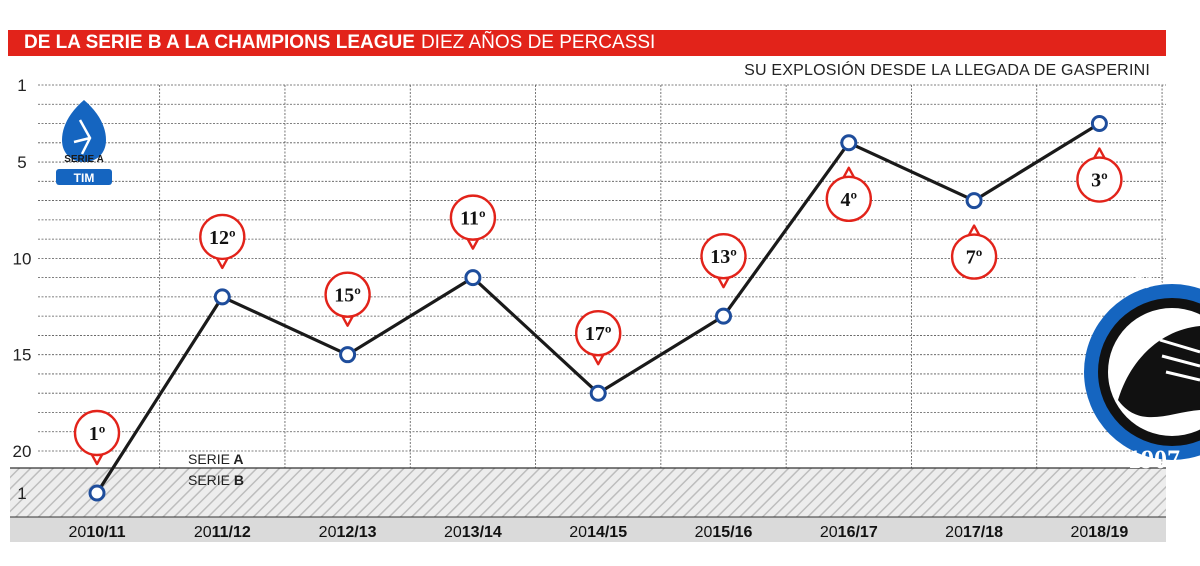 This screenshot has width=1200, height=566. I want to click on badge-label: 7º, so click(974, 258).